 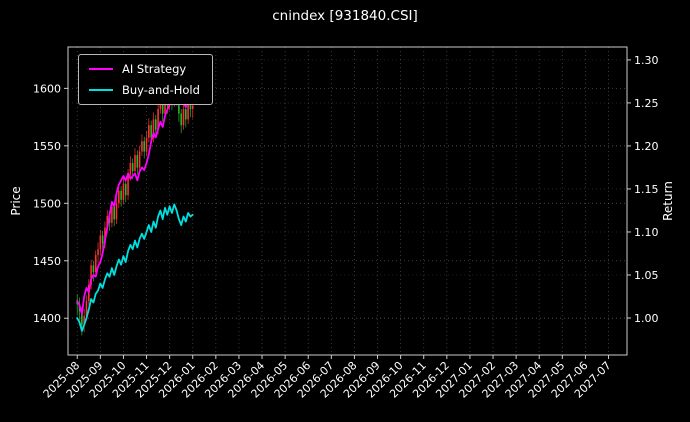 I want to click on svg-text: 1450, so click(x=47, y=261).